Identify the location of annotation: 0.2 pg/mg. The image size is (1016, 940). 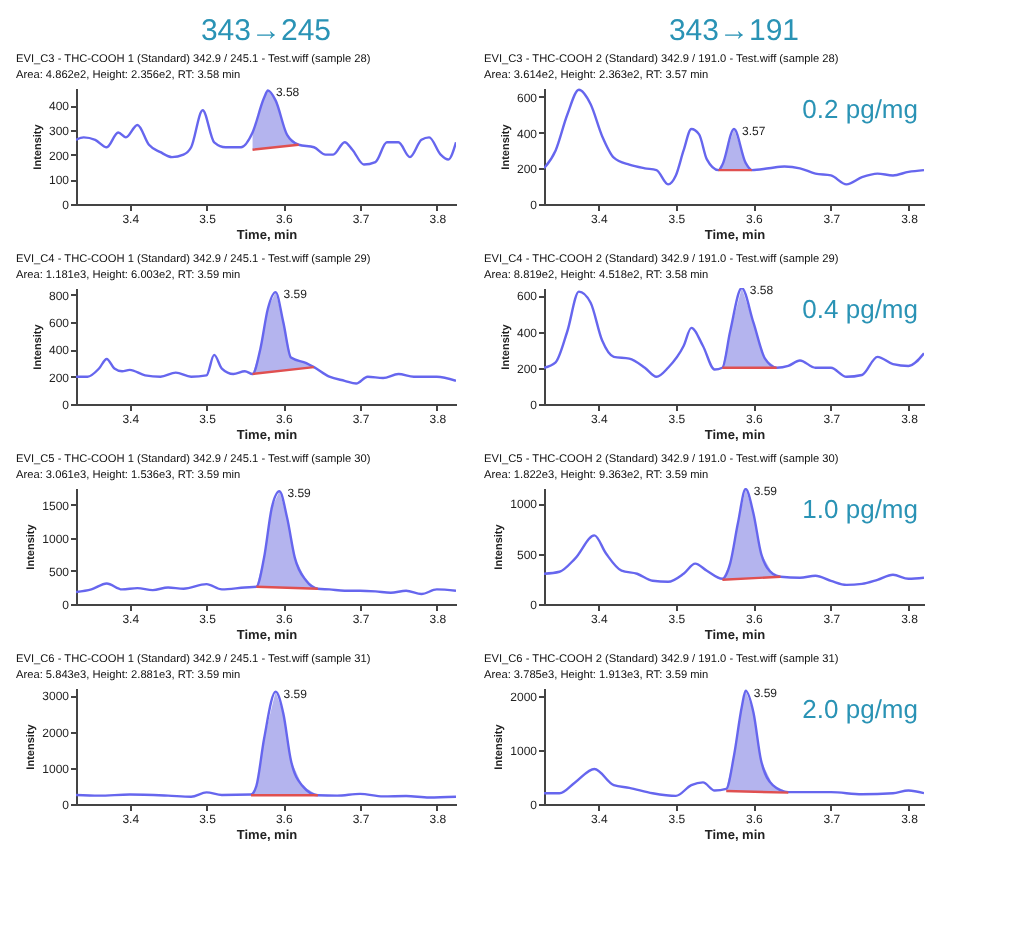
(860, 109).